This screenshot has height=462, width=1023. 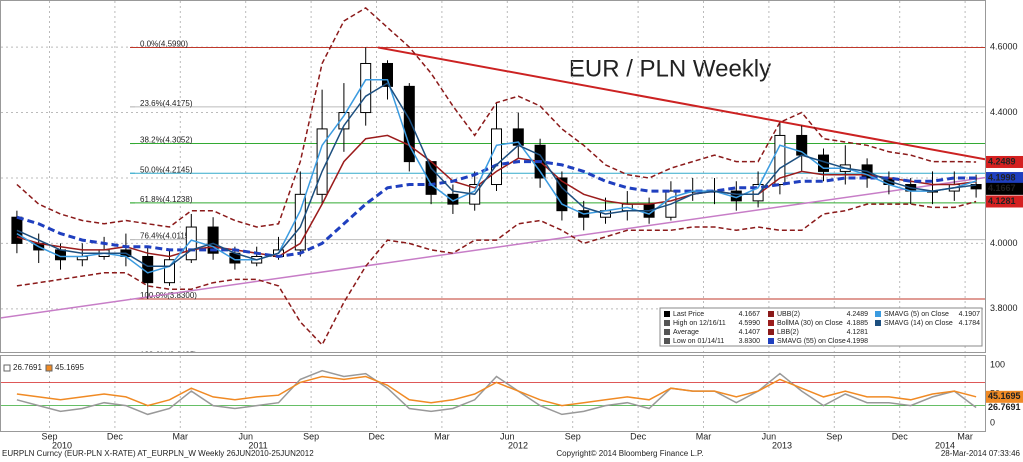 What do you see at coordinates (166, 140) in the screenshot?
I see `fib-label: 38.2%(4.3052)` at bounding box center [166, 140].